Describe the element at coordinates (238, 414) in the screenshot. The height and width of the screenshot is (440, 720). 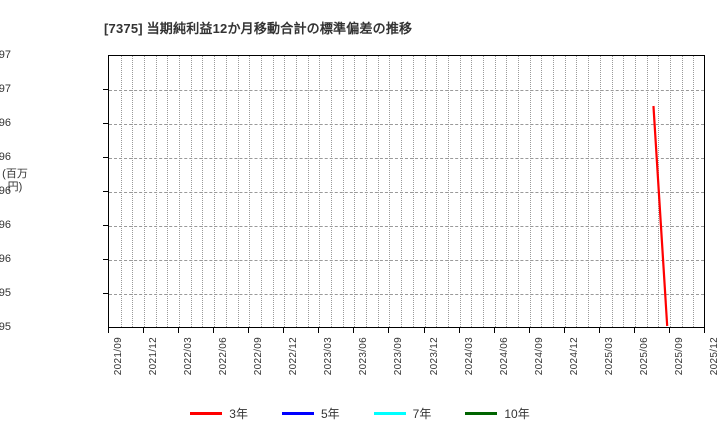
I see `legend-label: 3年` at that location.